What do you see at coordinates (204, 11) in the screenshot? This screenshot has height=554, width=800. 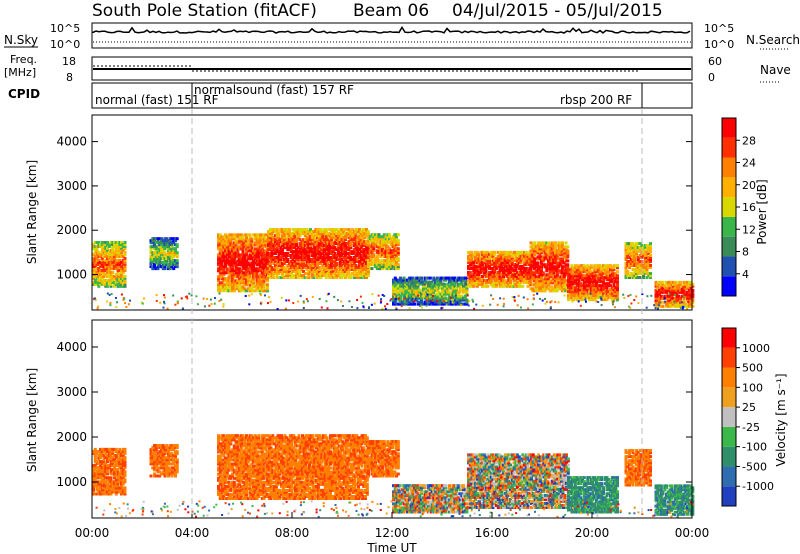 I see `title-station: South Pole Station (fitACF)` at bounding box center [204, 11].